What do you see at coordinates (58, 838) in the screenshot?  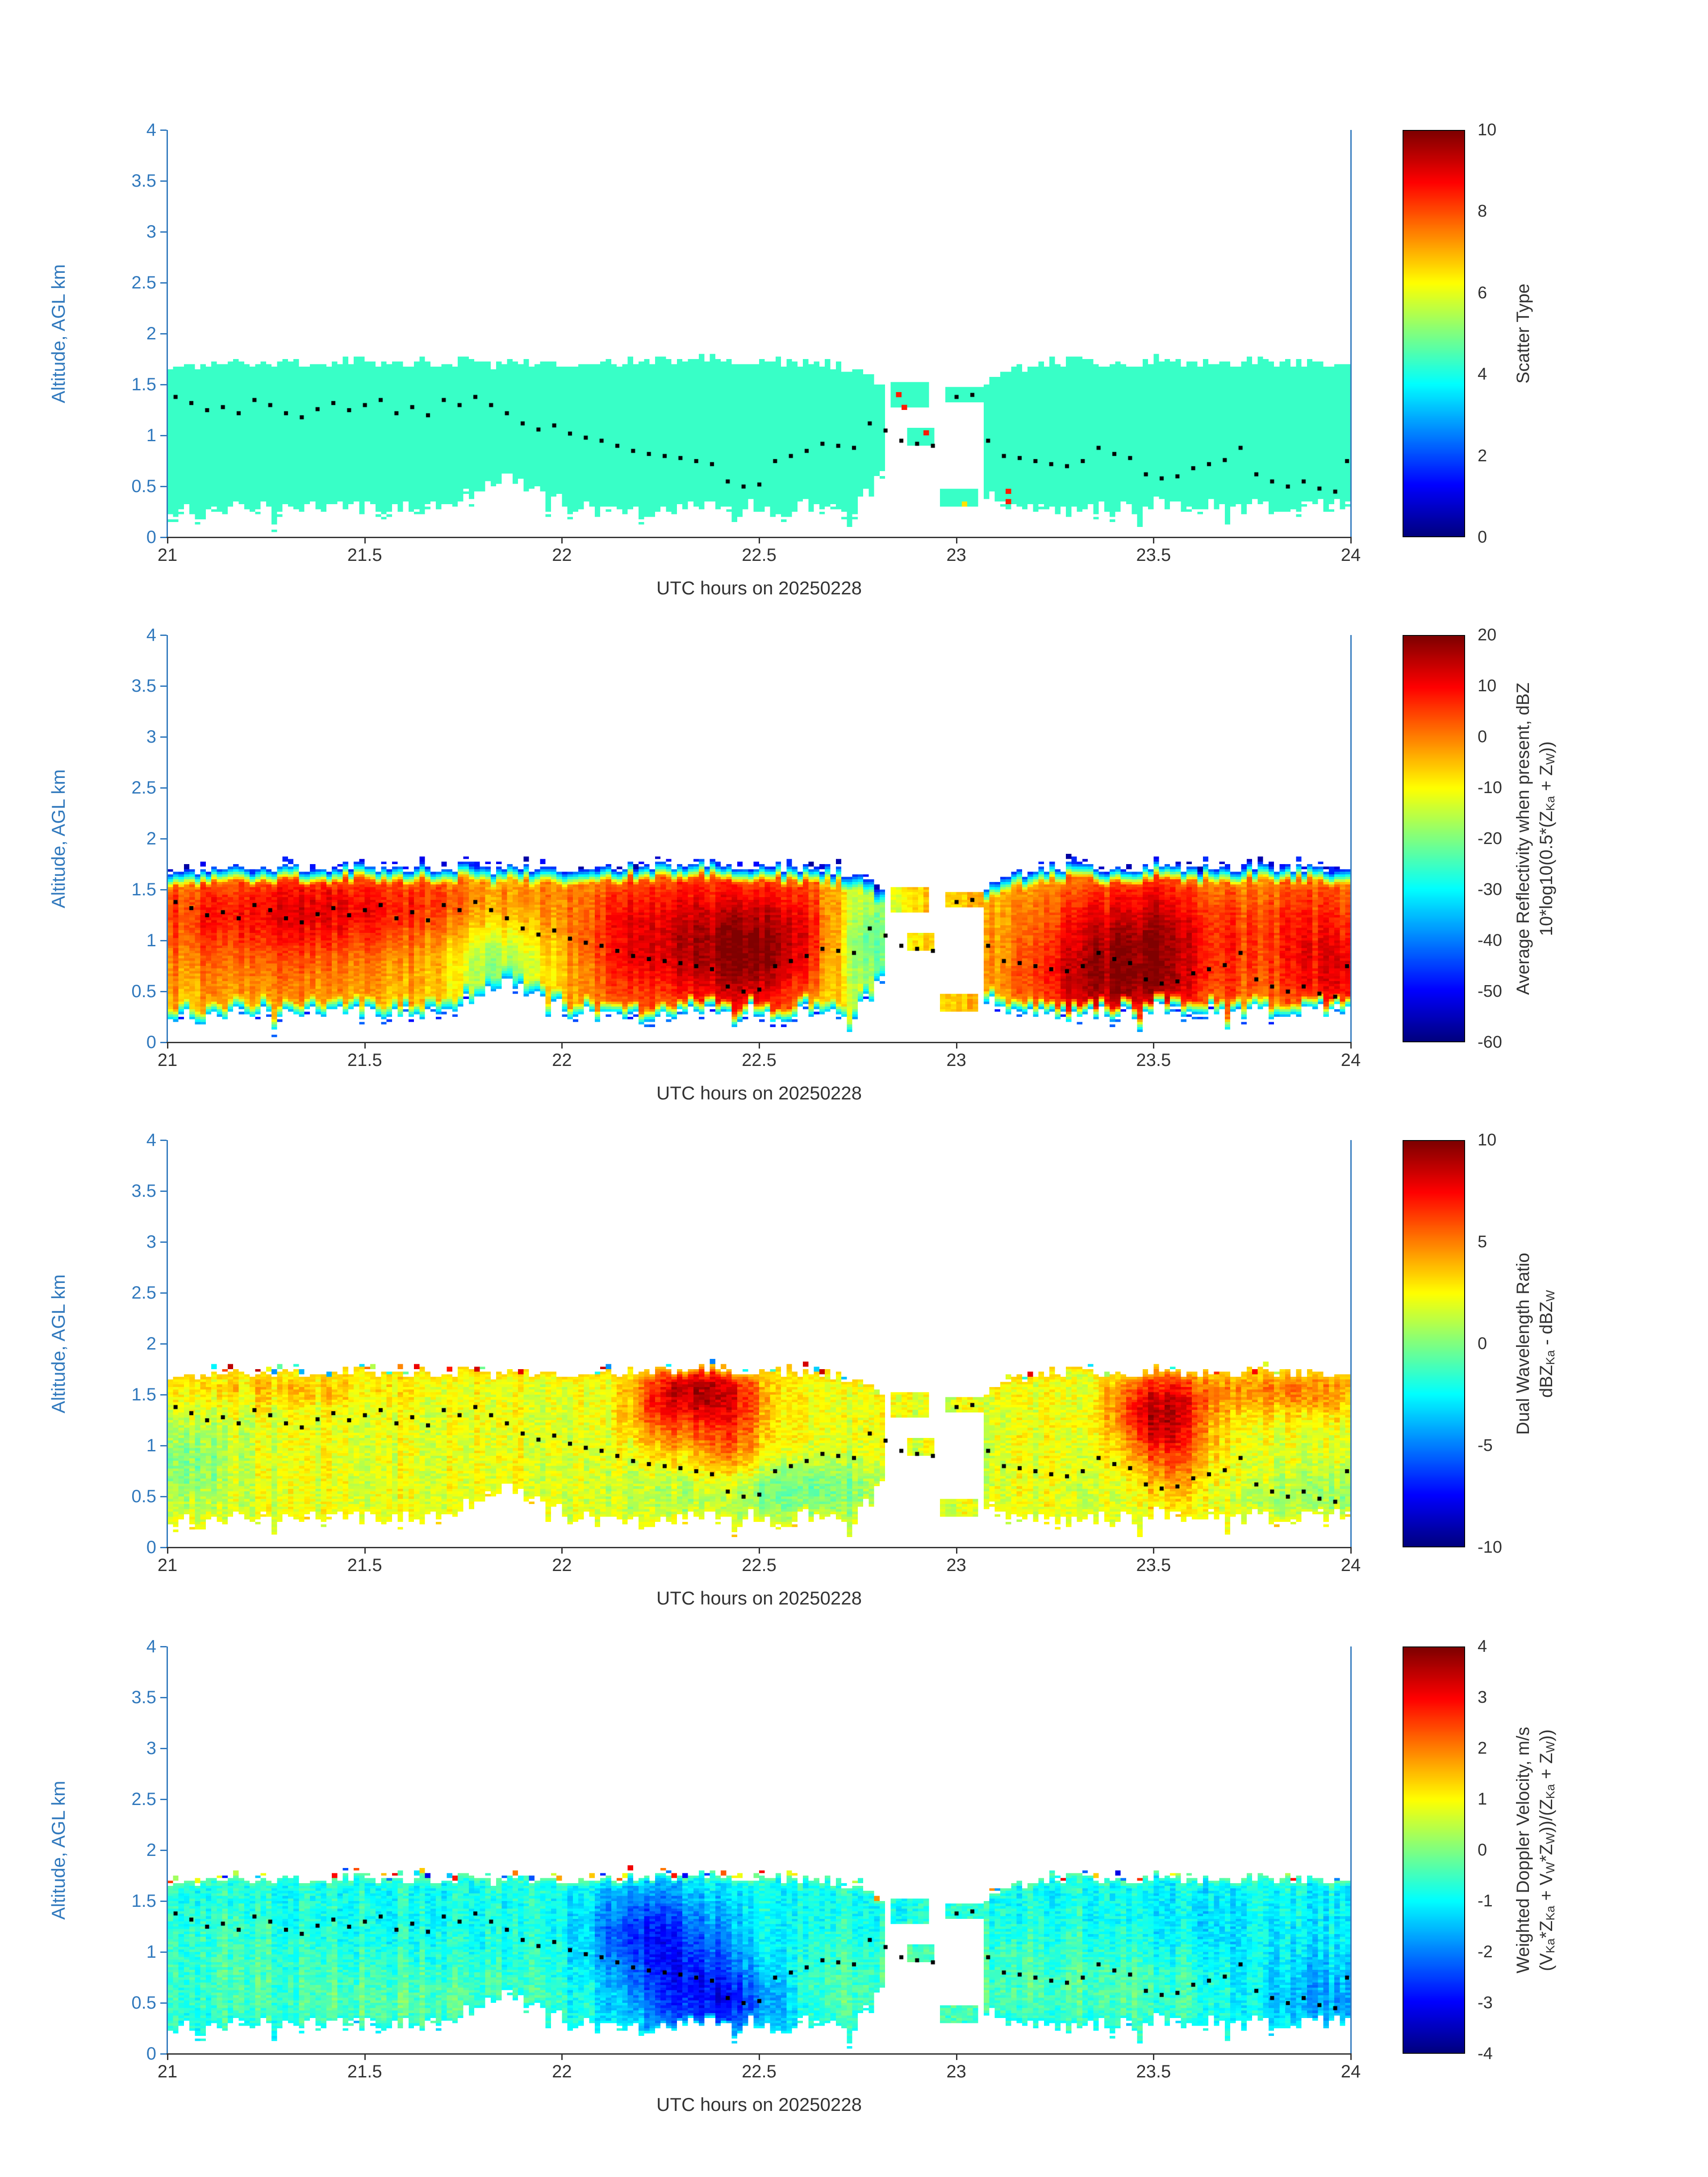 I see `y-axis-label: Altitude, AGL km` at bounding box center [58, 838].